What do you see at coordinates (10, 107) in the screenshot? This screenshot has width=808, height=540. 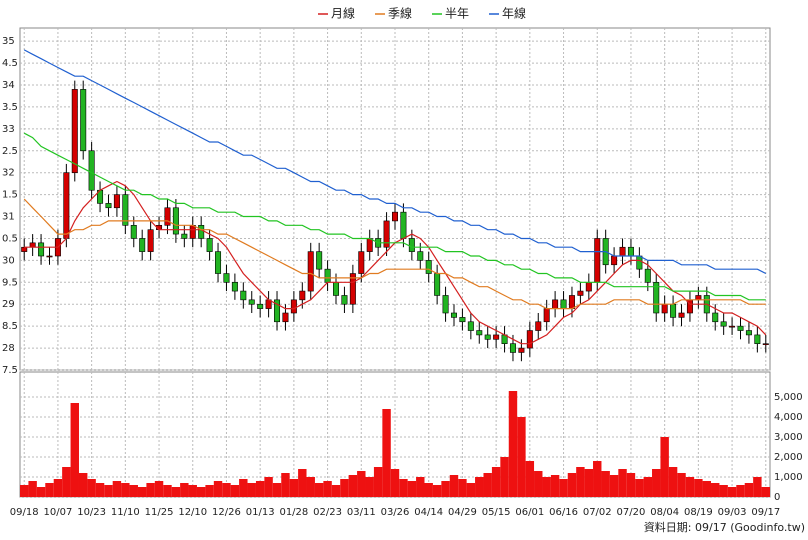 I see `y-tick-label: 3.5` at bounding box center [10, 107].